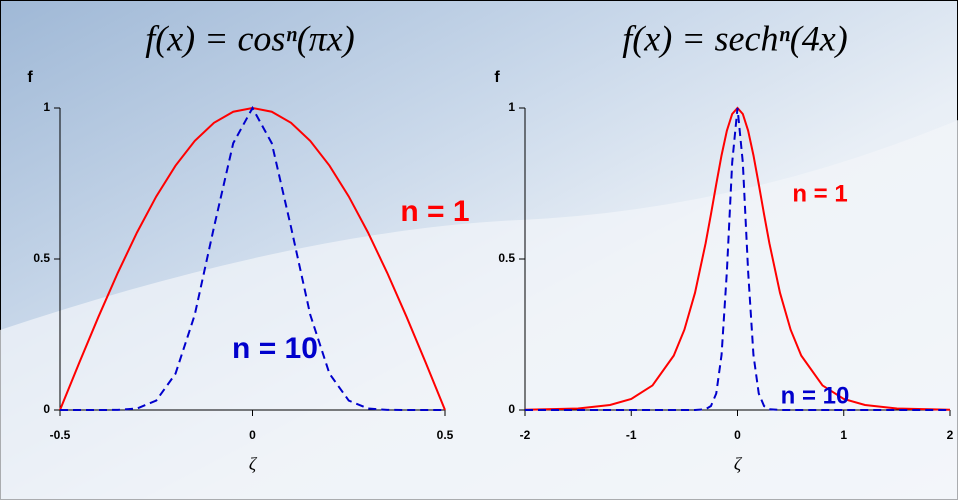  What do you see at coordinates (843, 435) in the screenshot?
I see `x-tick-label: 1` at bounding box center [843, 435].